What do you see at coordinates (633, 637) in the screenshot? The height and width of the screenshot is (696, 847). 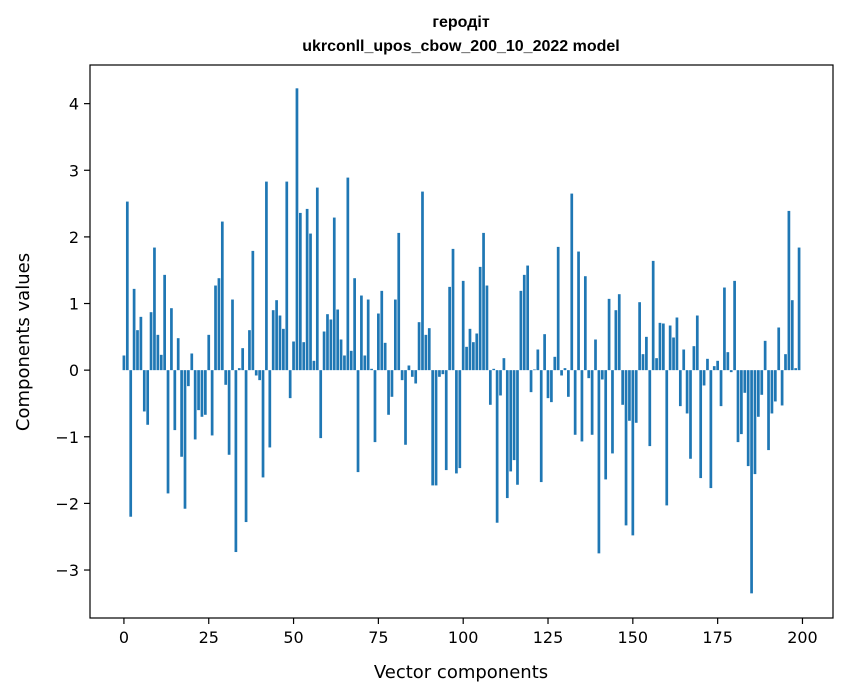 I see `x-tick-label: 150` at bounding box center [633, 637].